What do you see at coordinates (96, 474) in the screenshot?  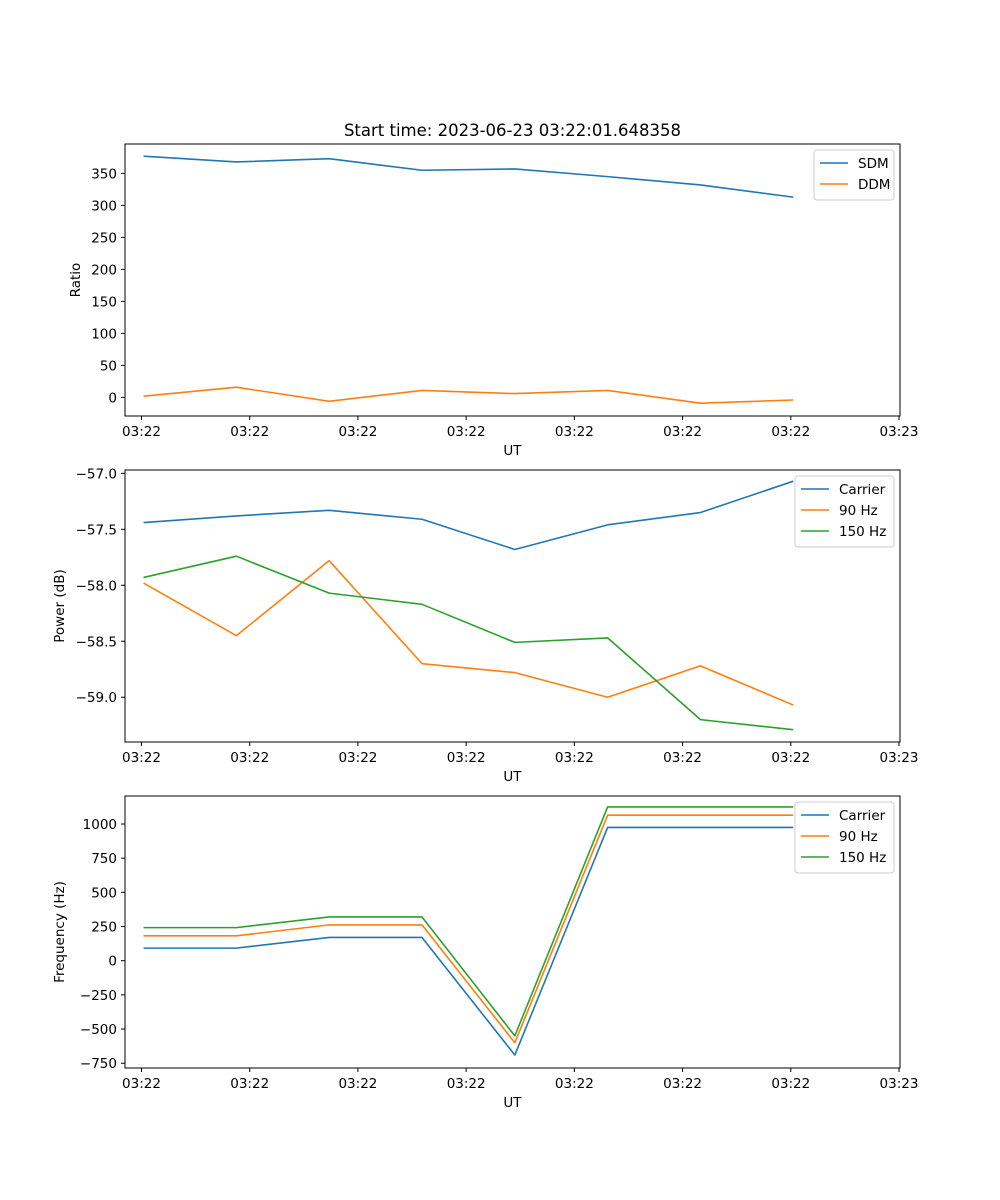 I see `power-y-tick-label: −57.0` at bounding box center [96, 474].